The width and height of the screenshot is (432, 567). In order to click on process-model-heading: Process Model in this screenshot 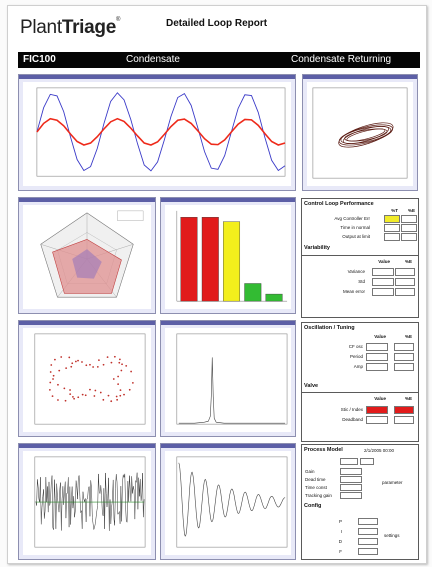, I will do `click(323, 450)`.